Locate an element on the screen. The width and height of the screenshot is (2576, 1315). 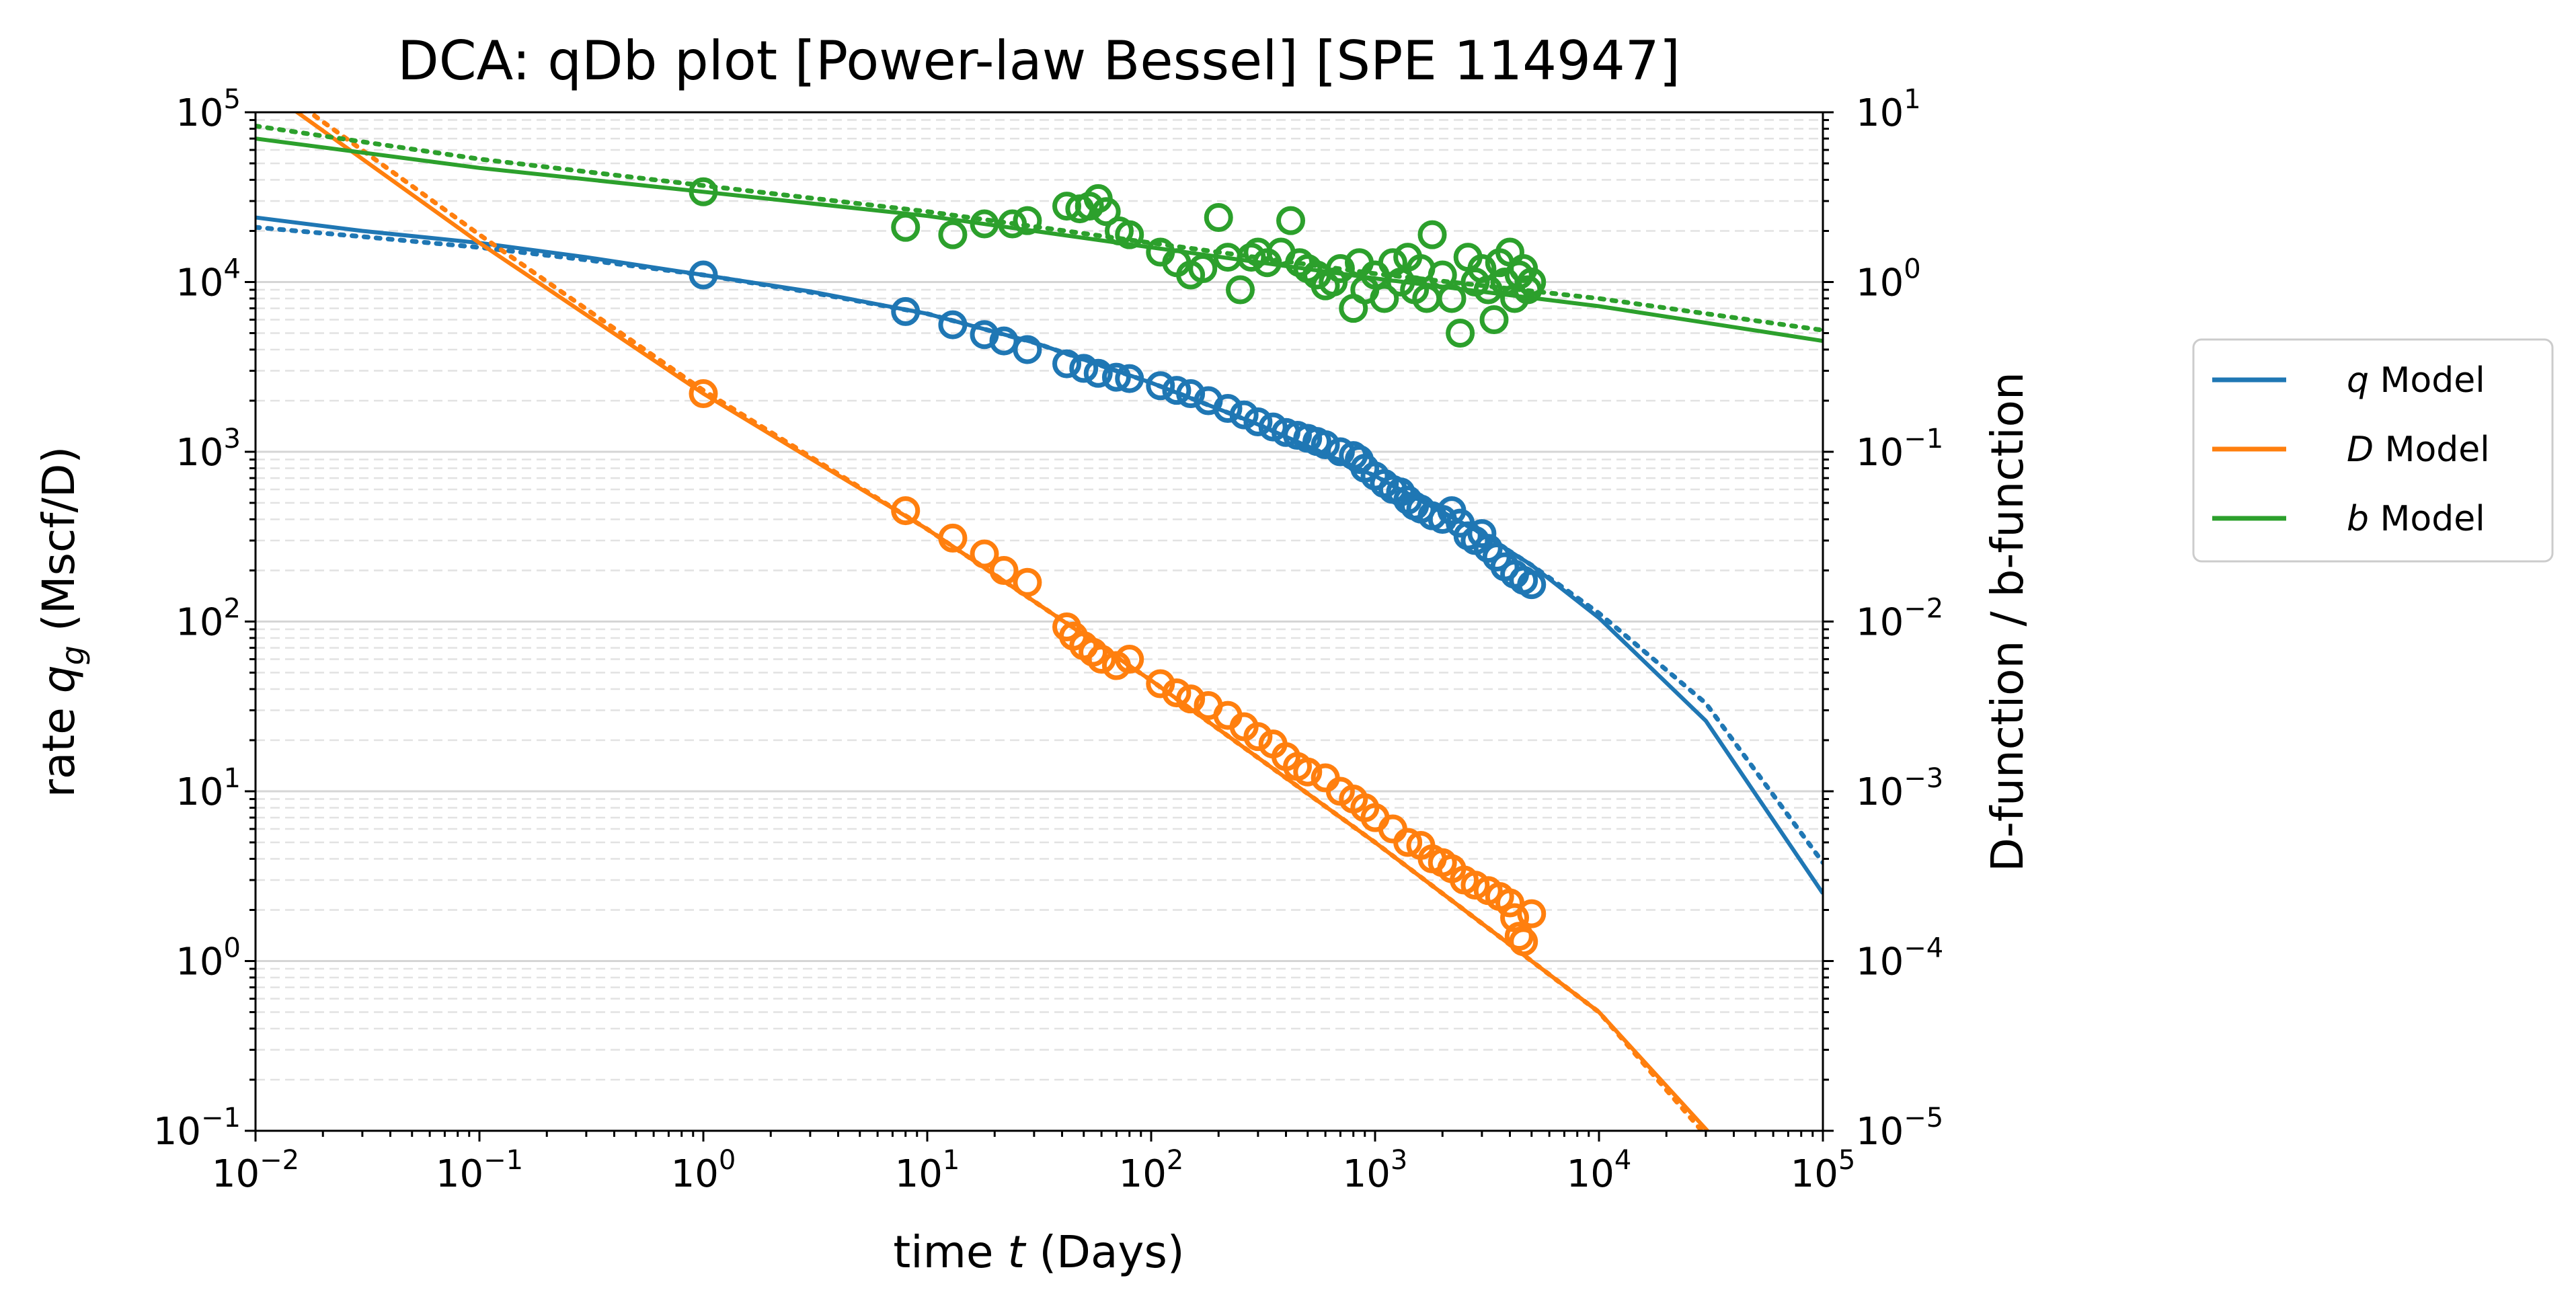
y-tick-label-exponent: 0 is located at coordinates (233, 948).